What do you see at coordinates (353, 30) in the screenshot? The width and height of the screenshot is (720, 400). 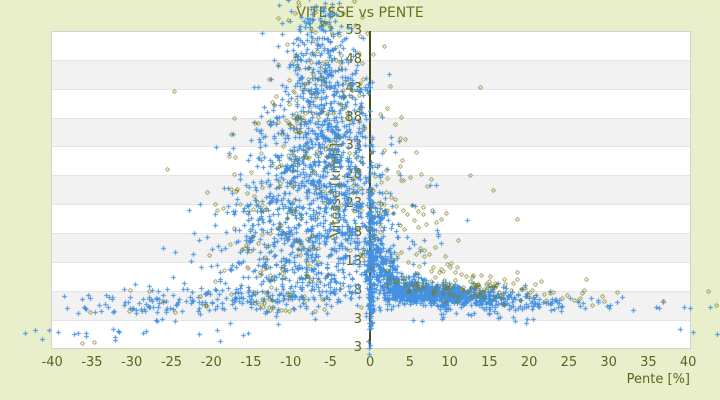 I see `y-tick-label: 53` at bounding box center [353, 30].